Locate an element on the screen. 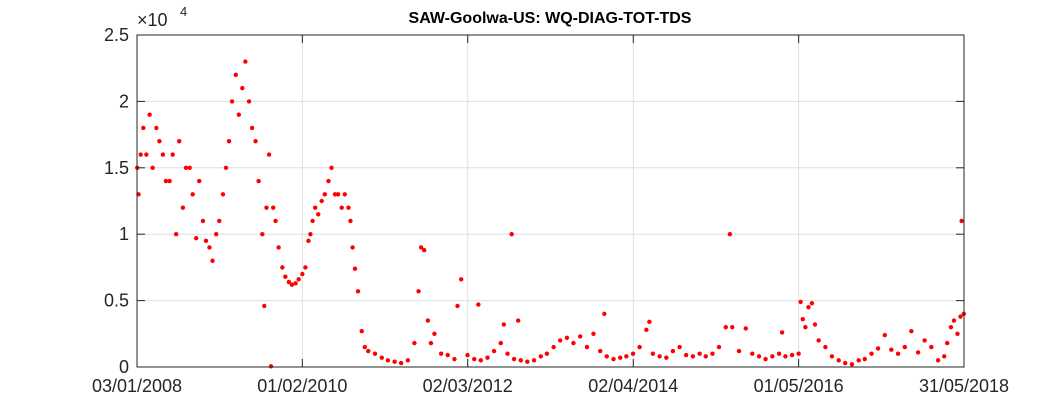 The width and height of the screenshot is (1063, 413). y-exponent: ×10 4 is located at coordinates (162, 17).